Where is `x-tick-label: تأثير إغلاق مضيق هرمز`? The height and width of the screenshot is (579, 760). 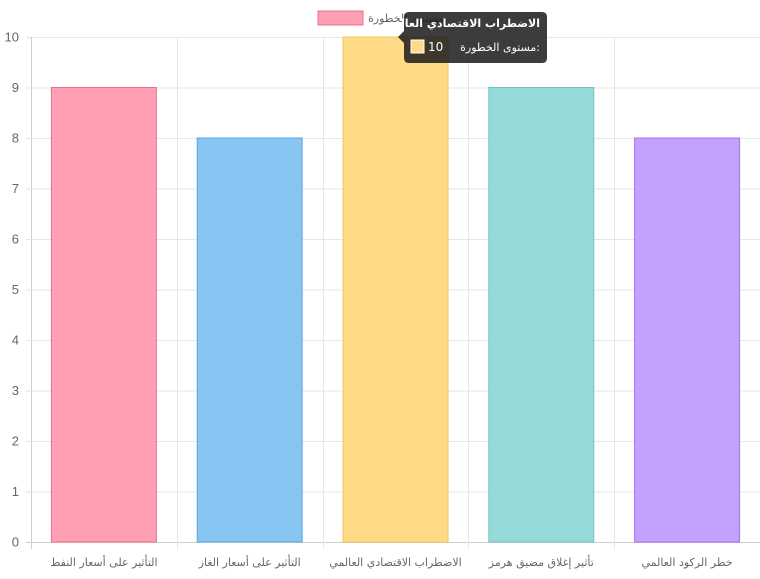 x-tick-label: تأثير إغلاق مضيق هرمز is located at coordinates (541, 562).